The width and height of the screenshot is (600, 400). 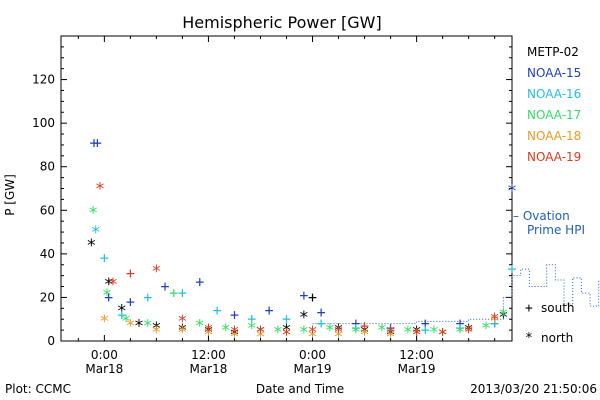 I want to click on y-tick-label: 20, so click(x=47, y=297).